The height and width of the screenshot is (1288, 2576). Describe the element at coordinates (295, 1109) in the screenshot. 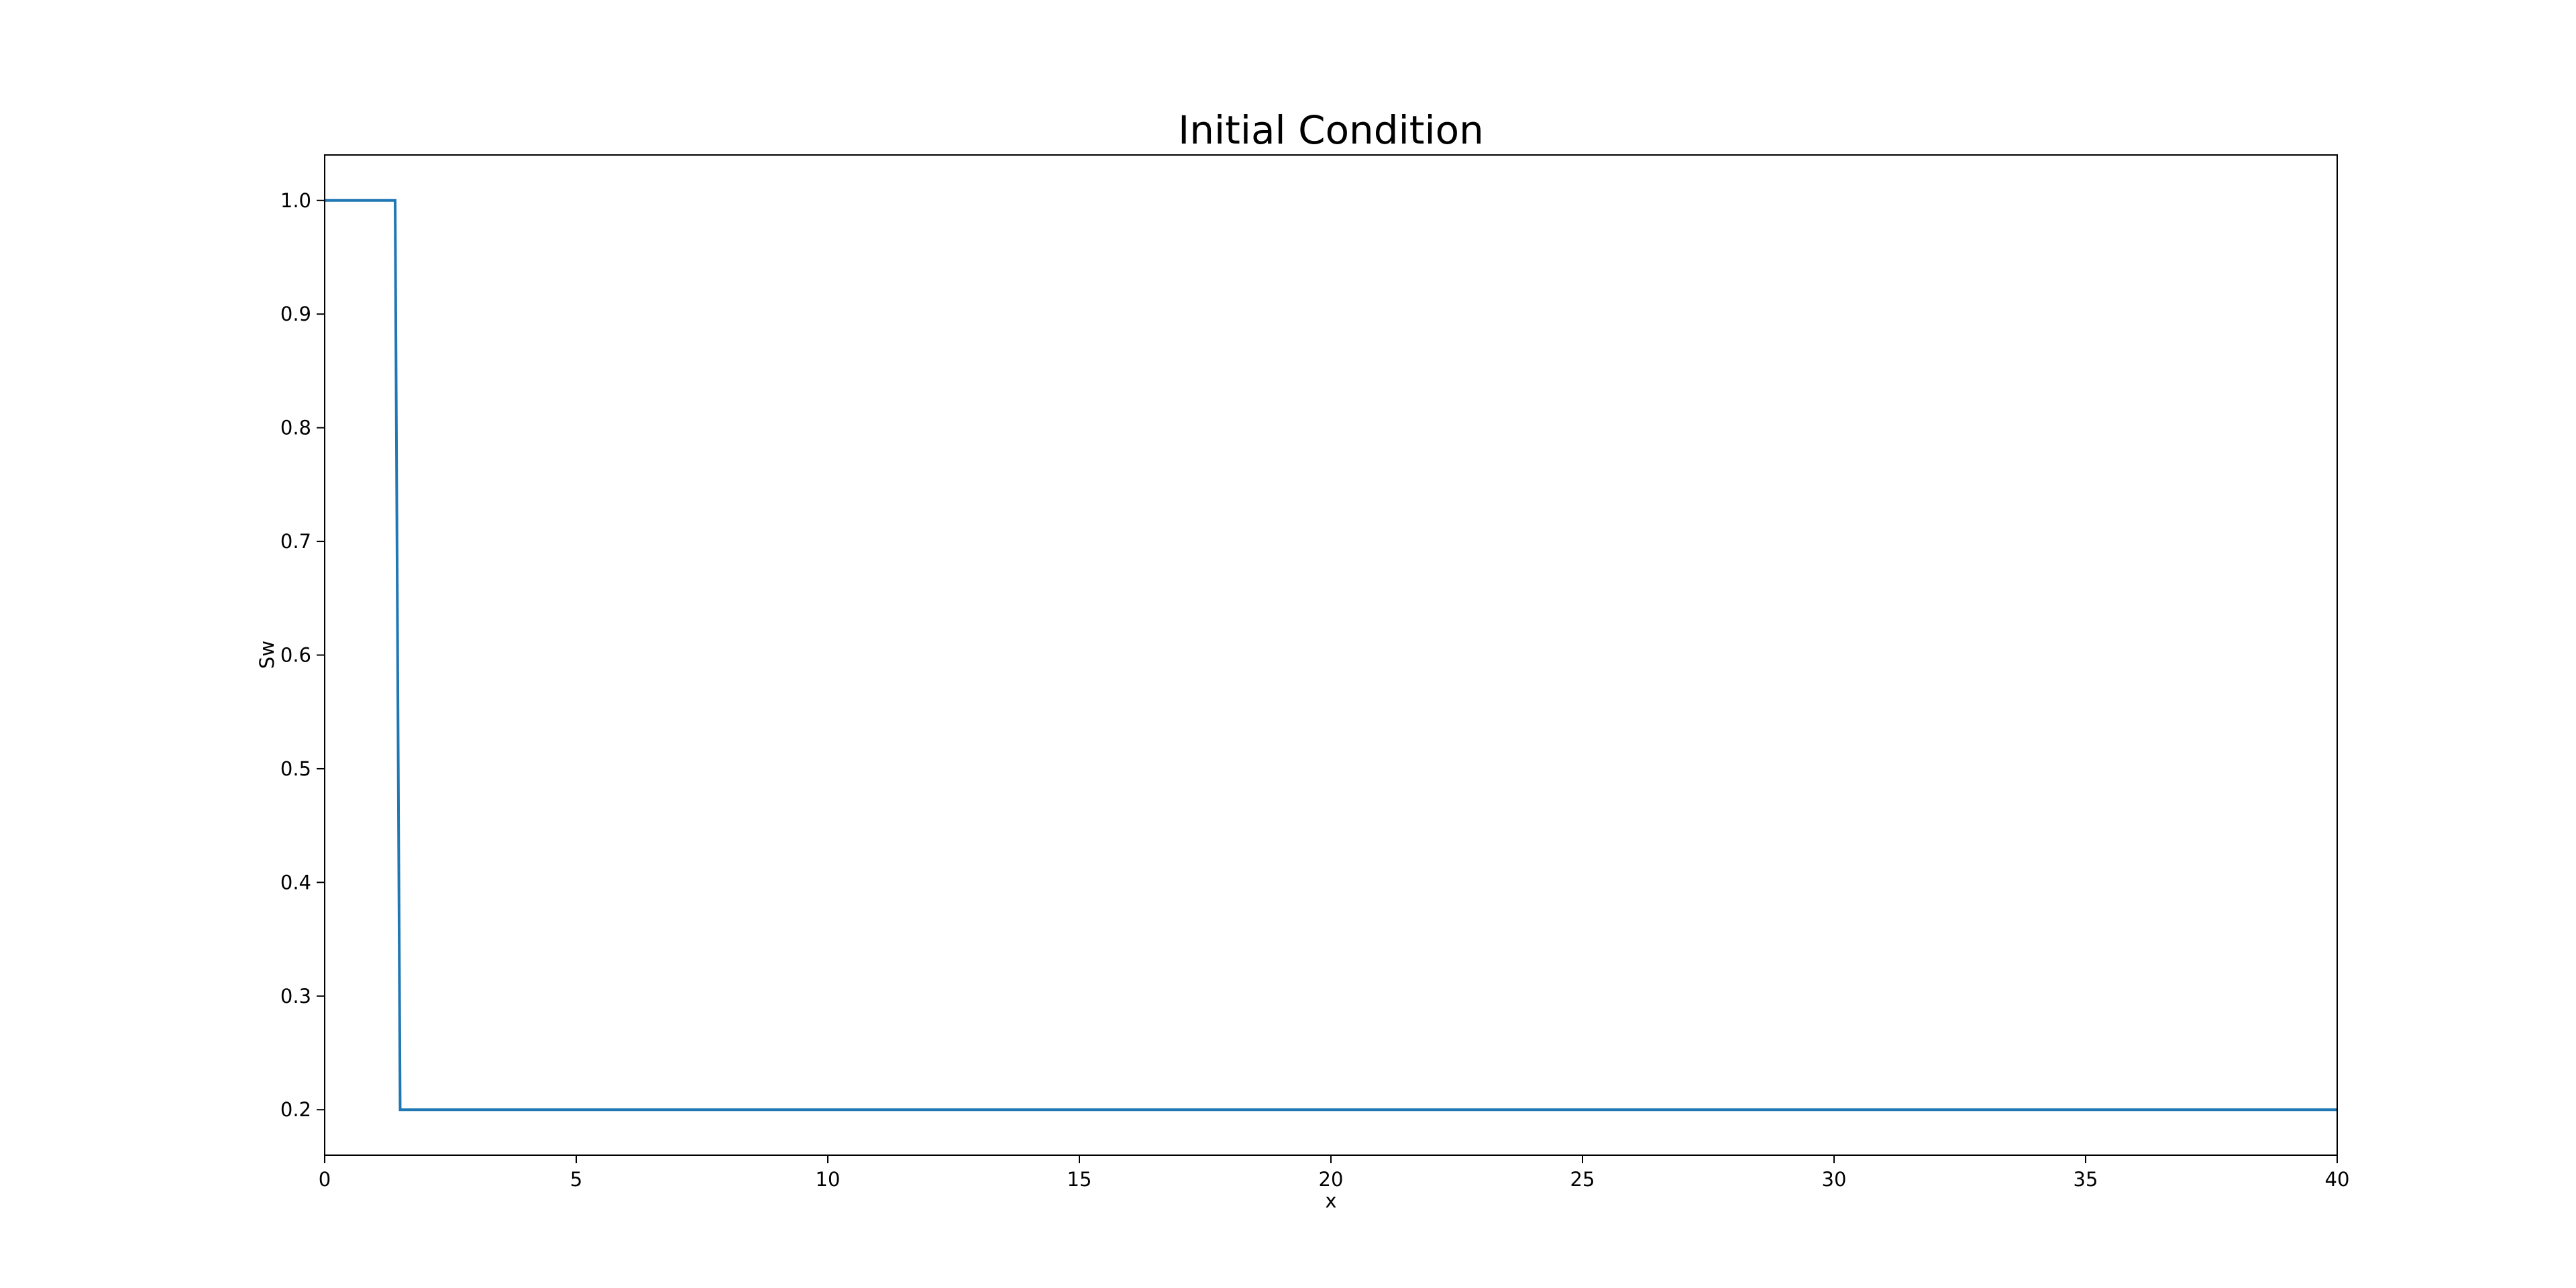

I see `y-tick-label: 0.2` at that location.